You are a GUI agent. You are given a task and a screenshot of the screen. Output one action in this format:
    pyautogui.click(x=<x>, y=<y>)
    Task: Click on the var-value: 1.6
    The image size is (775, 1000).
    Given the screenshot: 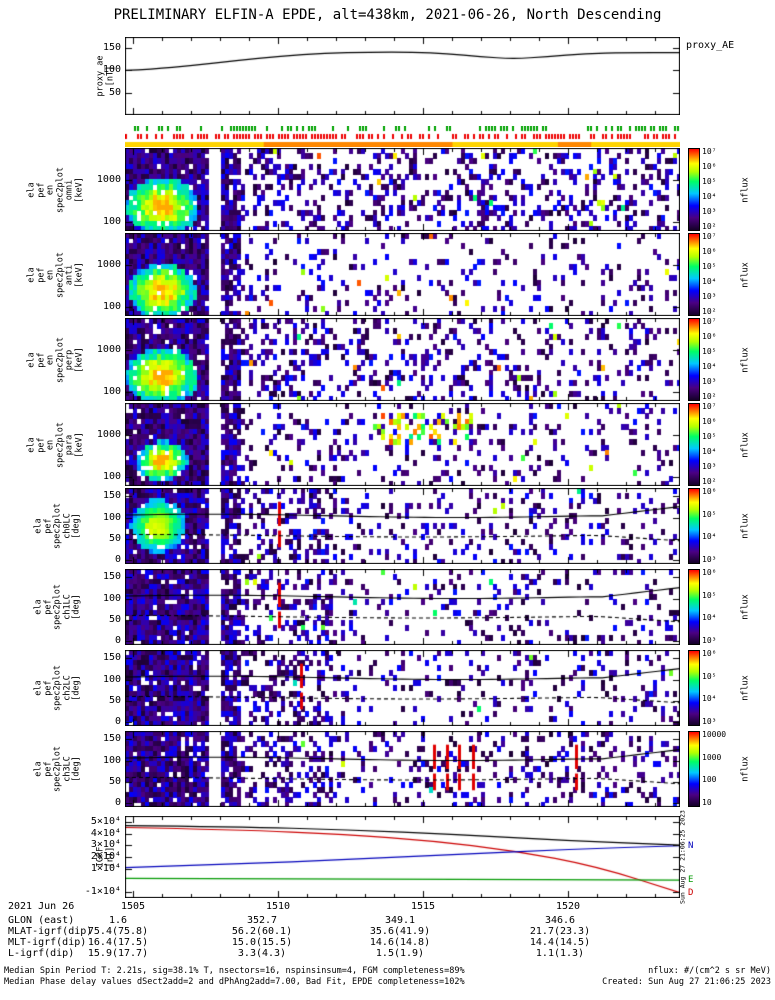 What is the action you would take?
    pyautogui.click(x=118, y=920)
    